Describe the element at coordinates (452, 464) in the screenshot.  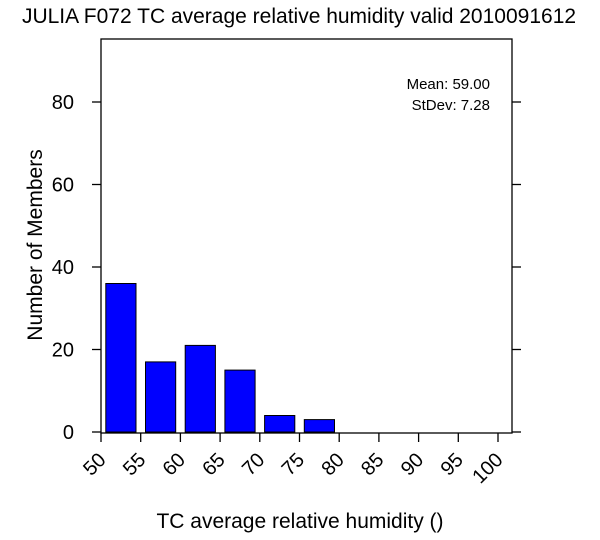
I see `x-tick-label: 95` at that location.